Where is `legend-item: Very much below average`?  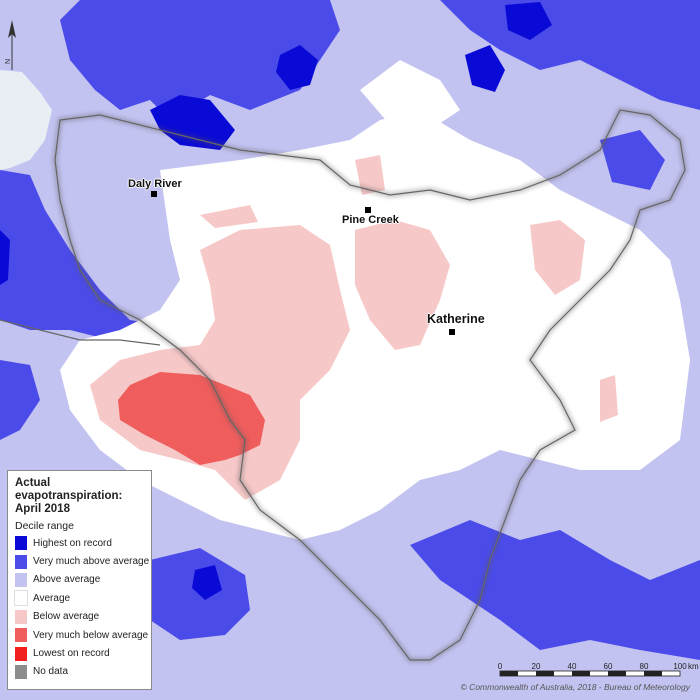 legend-item: Very much below average is located at coordinates (82, 635).